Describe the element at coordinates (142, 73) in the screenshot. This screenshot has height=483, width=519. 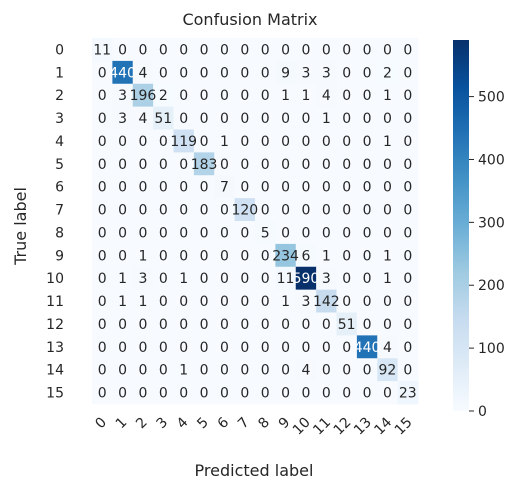
I see `cell-value-label: 4` at that location.